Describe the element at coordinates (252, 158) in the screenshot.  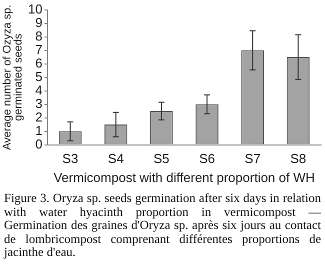
I see `x-tick-label: S7` at that location.